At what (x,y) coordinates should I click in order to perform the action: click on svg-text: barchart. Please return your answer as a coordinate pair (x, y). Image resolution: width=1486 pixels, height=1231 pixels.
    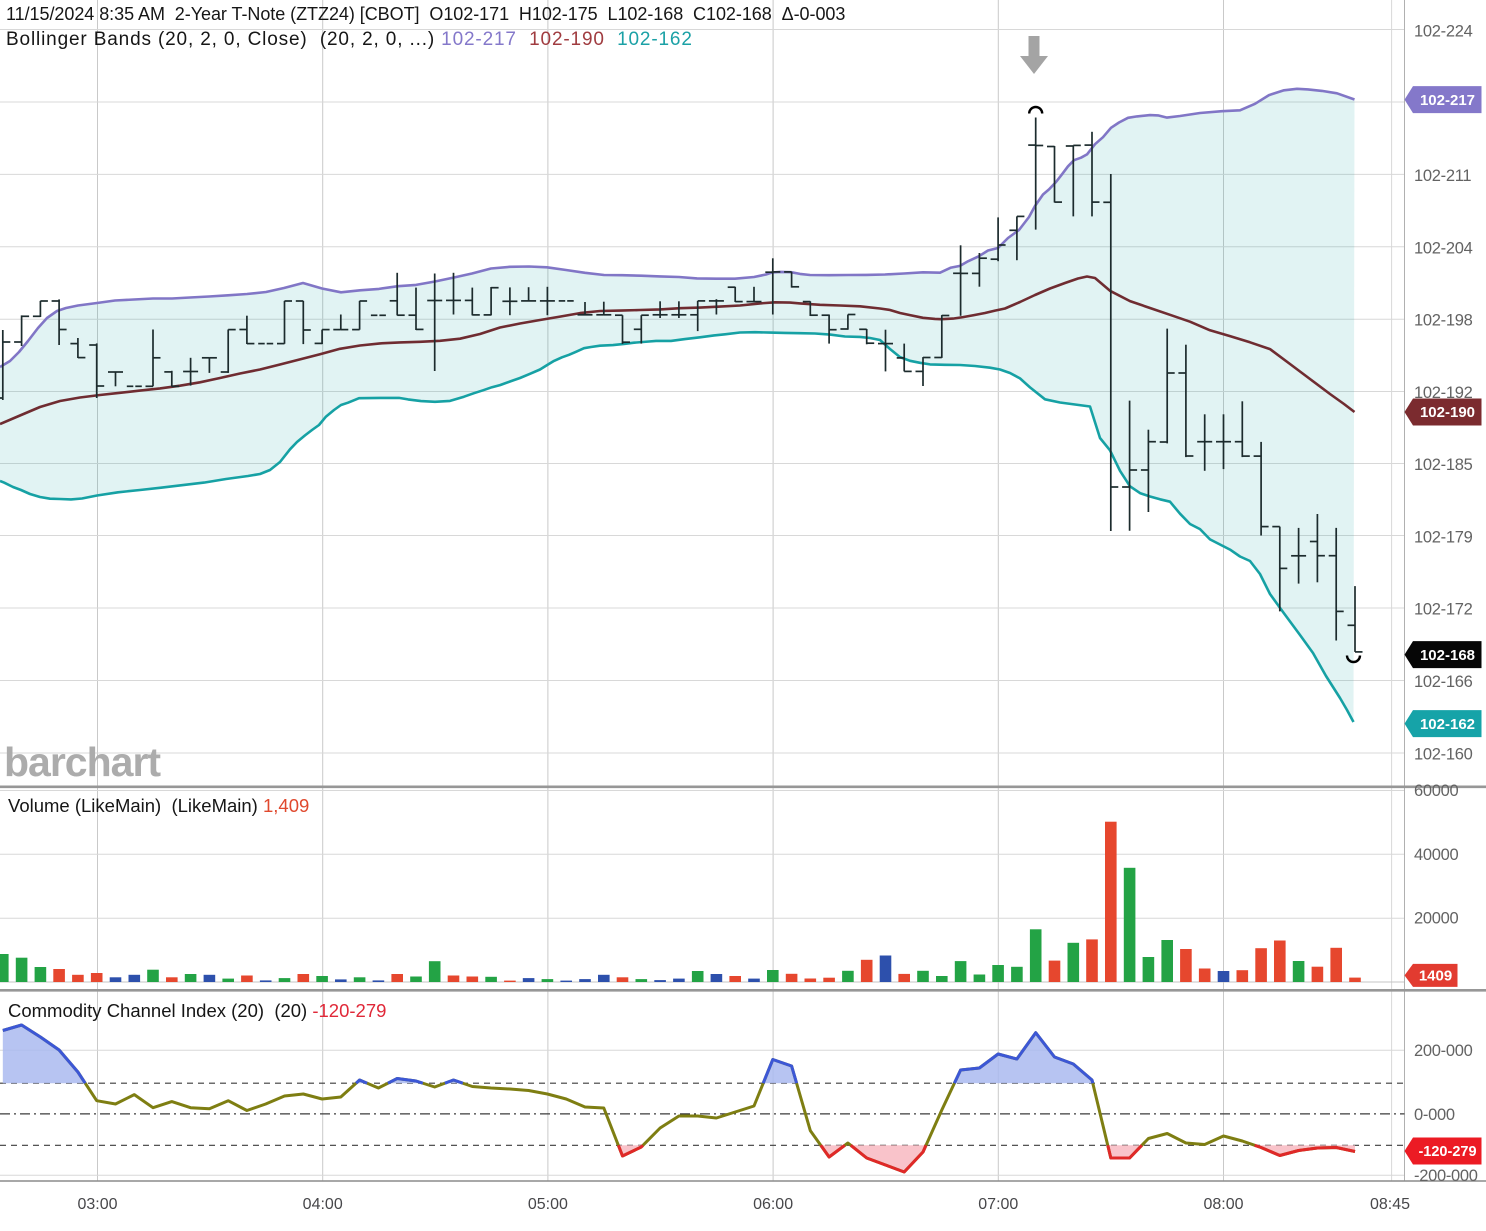
    Looking at the image, I should click on (82, 762).